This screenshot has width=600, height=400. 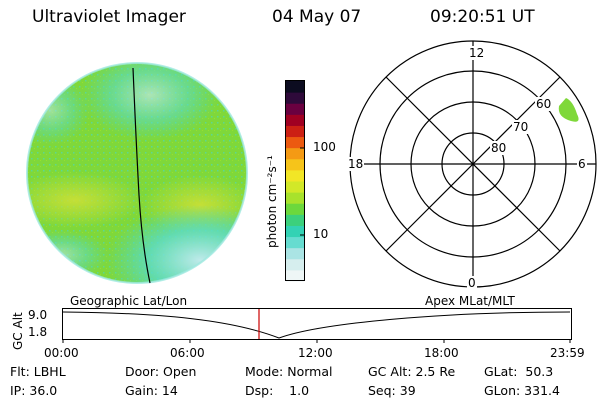 What do you see at coordinates (34, 390) in the screenshot?
I see `ip-status: IP: 36.0` at bounding box center [34, 390].